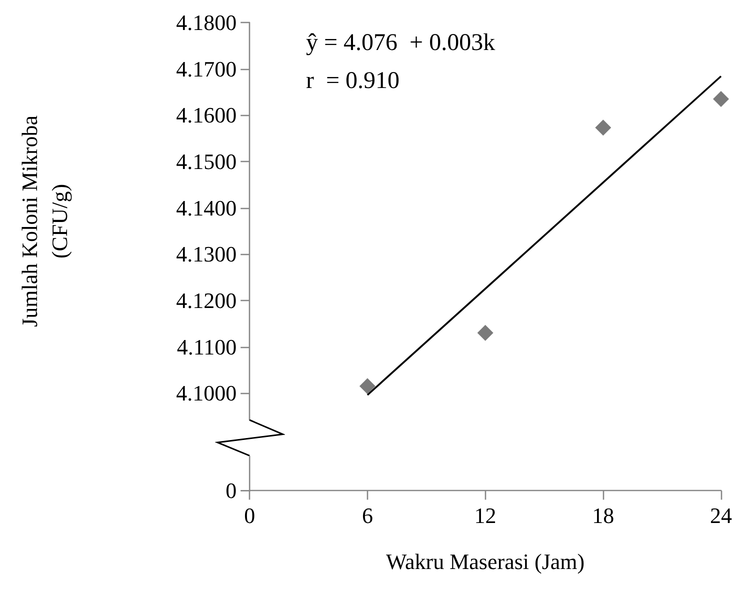  Describe the element at coordinates (206, 300) in the screenshot. I see `y-tick-label: 4.1200` at that location.